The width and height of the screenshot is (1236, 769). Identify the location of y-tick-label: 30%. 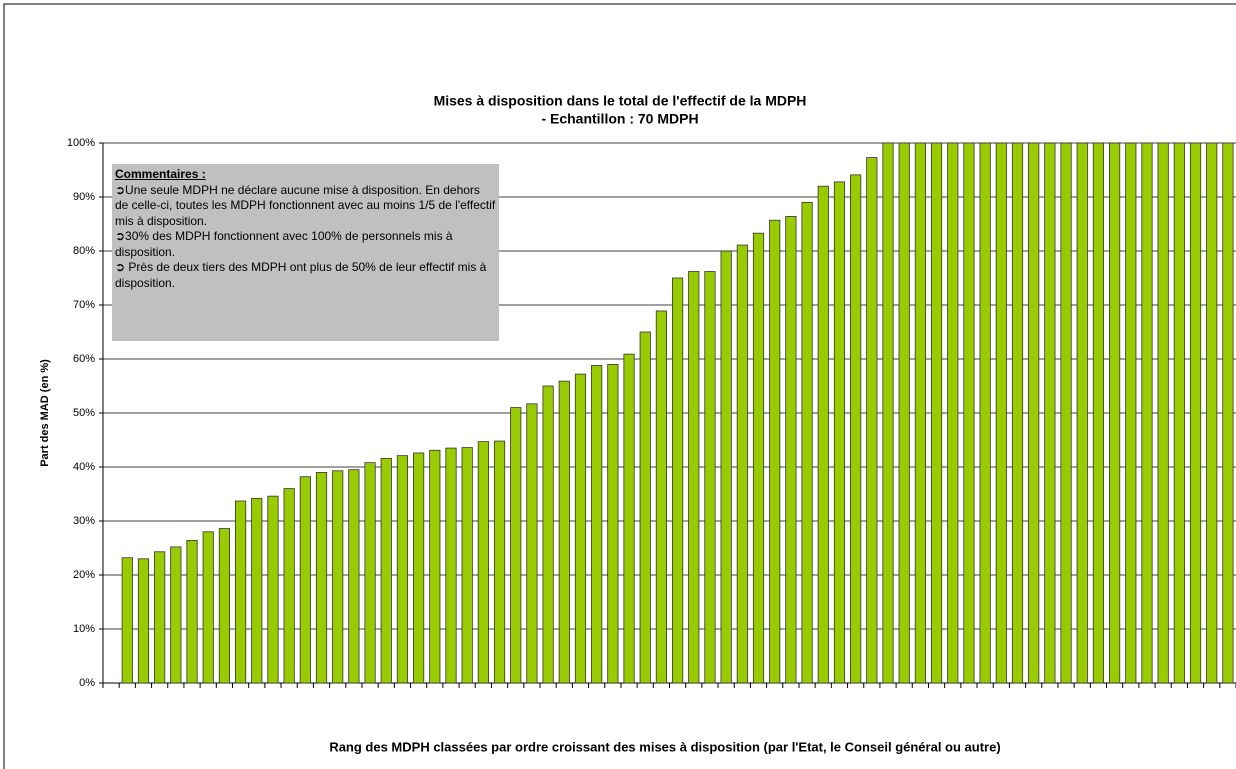
(84, 521).